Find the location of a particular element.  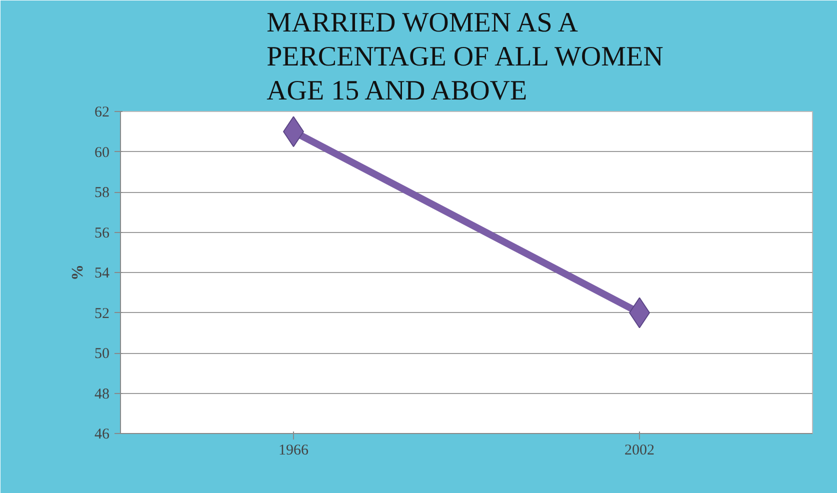

x-tick-label: 1966 is located at coordinates (293, 450).